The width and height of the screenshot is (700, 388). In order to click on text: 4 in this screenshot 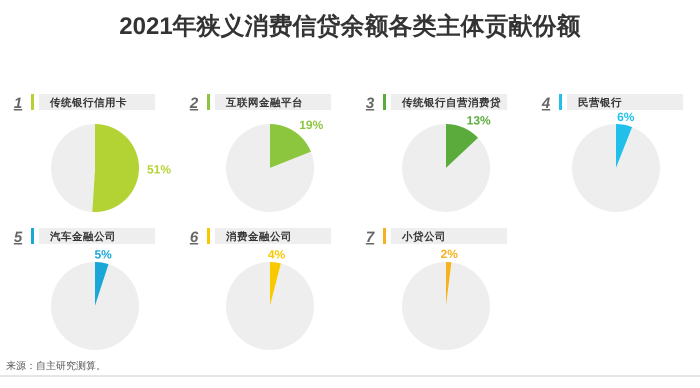, I will do `click(545, 103)`.